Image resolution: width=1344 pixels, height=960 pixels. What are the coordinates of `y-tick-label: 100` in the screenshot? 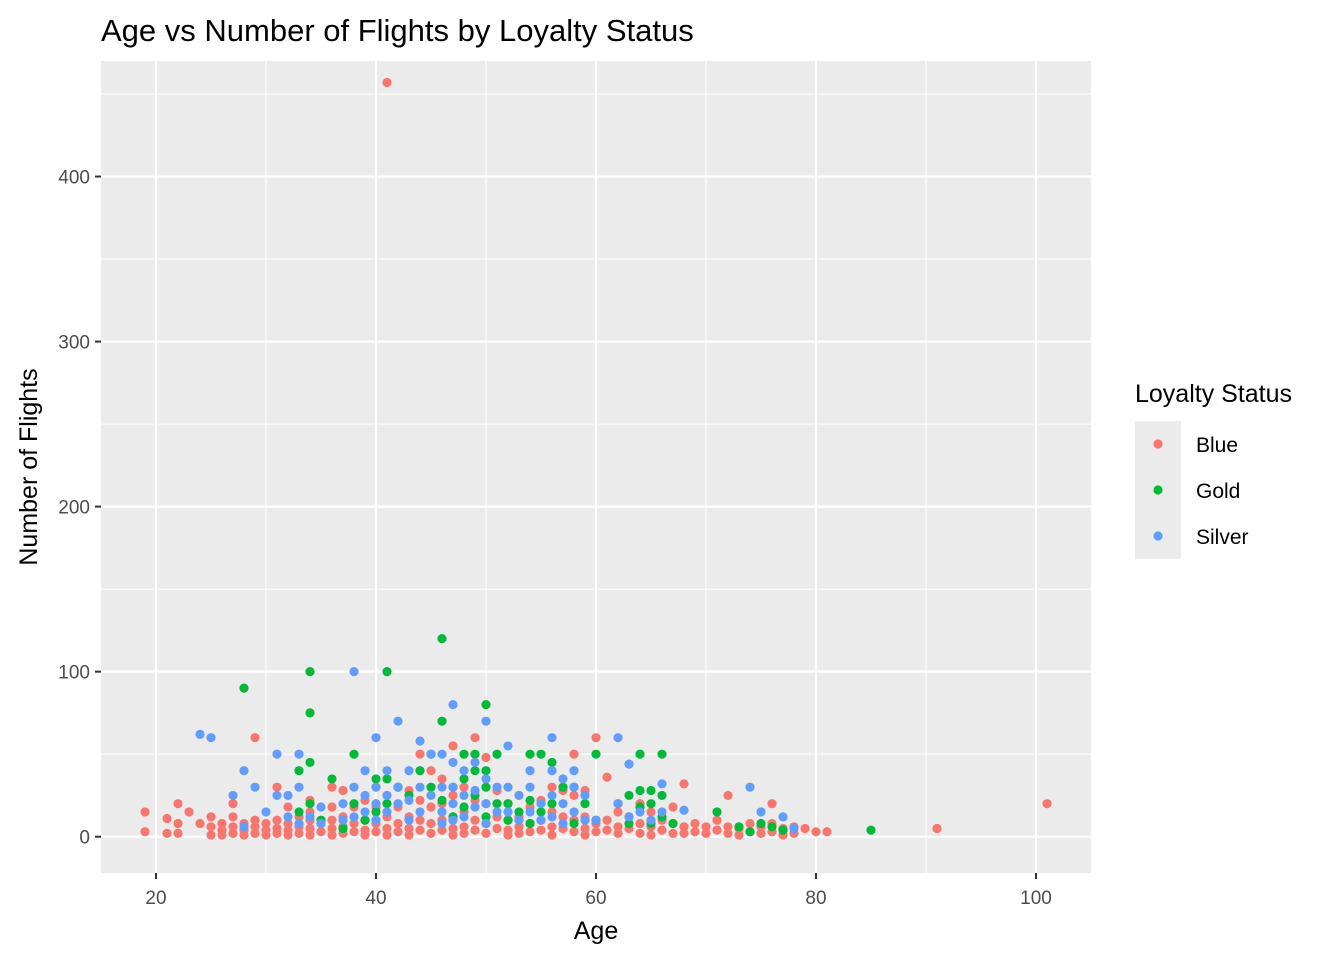 It's located at (74, 673).